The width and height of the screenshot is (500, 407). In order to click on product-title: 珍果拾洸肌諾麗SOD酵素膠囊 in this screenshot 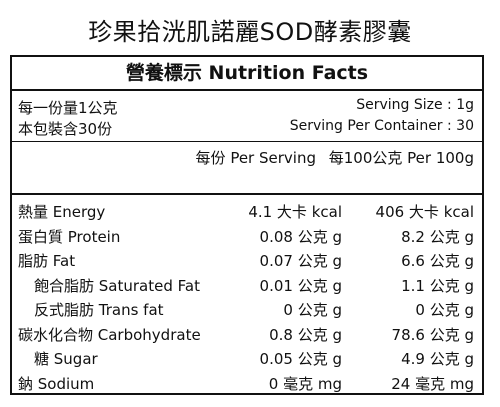, I will do `click(250, 32)`.